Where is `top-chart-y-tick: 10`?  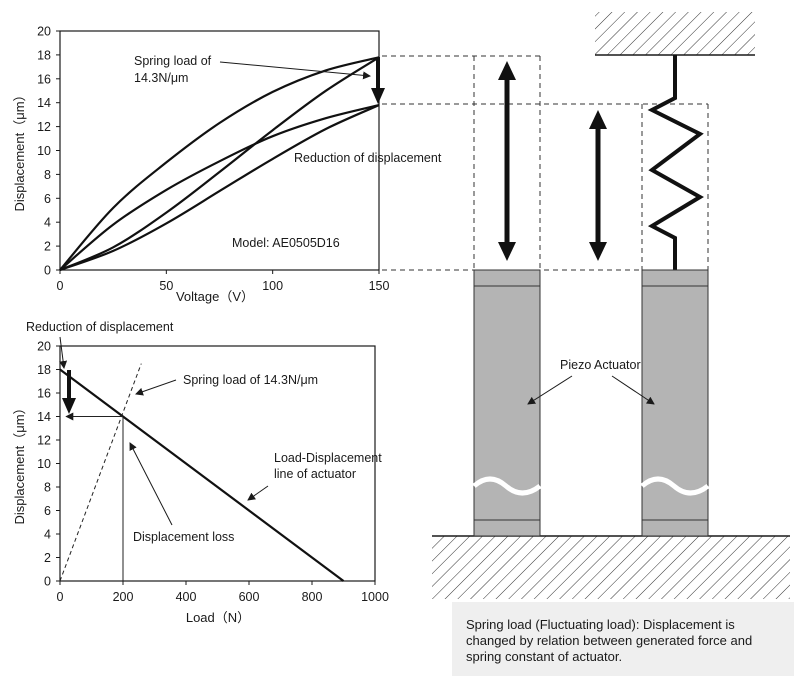 top-chart-y-tick: 10 is located at coordinates (48, 151).